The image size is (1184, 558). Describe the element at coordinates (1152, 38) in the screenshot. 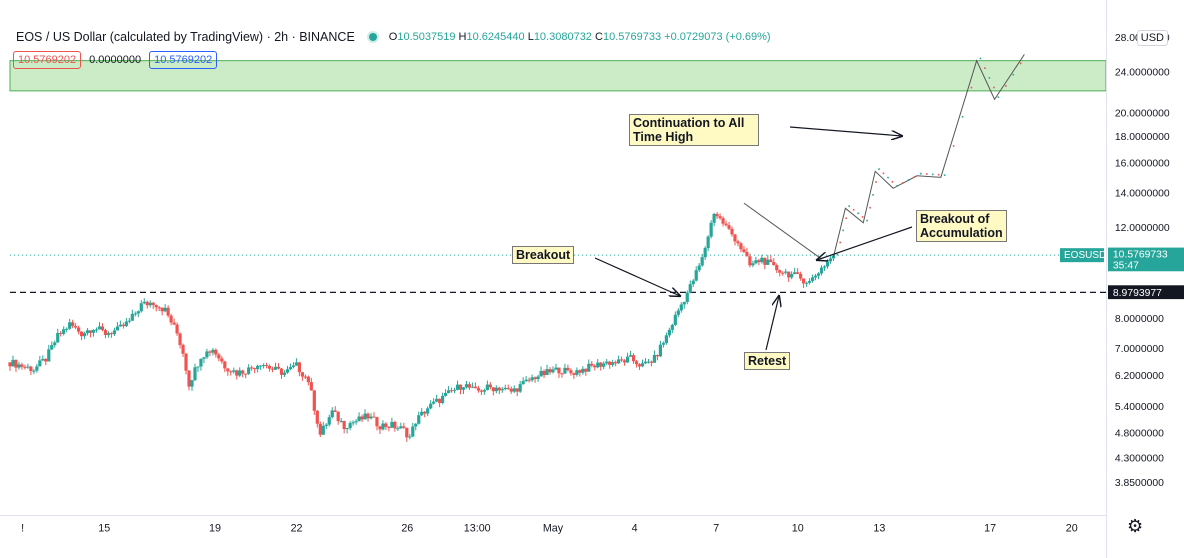

I see `currency-button: USD` at that location.